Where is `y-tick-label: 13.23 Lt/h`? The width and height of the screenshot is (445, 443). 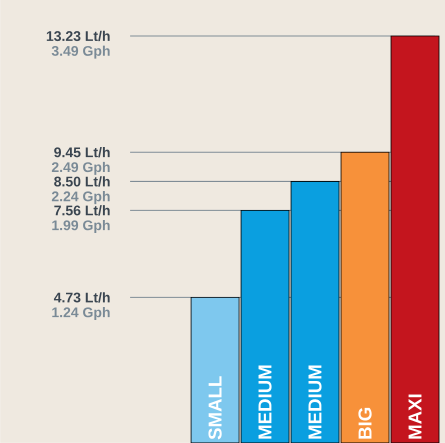 y-tick-label: 13.23 Lt/h is located at coordinates (78, 36).